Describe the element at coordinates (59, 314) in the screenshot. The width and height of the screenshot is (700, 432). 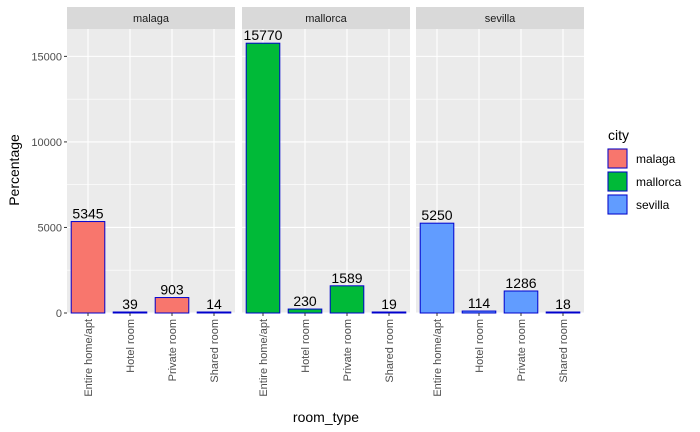
I see `y-tick-label: 0` at that location.